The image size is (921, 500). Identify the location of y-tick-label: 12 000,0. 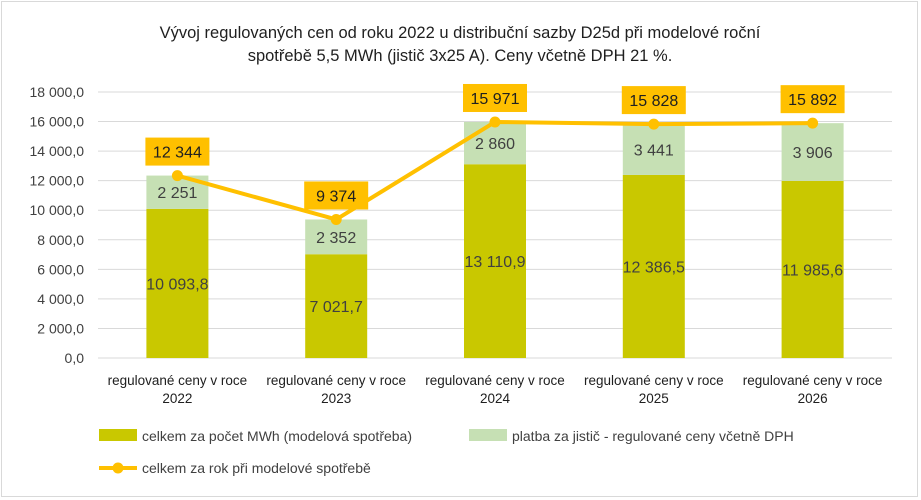
(57, 181).